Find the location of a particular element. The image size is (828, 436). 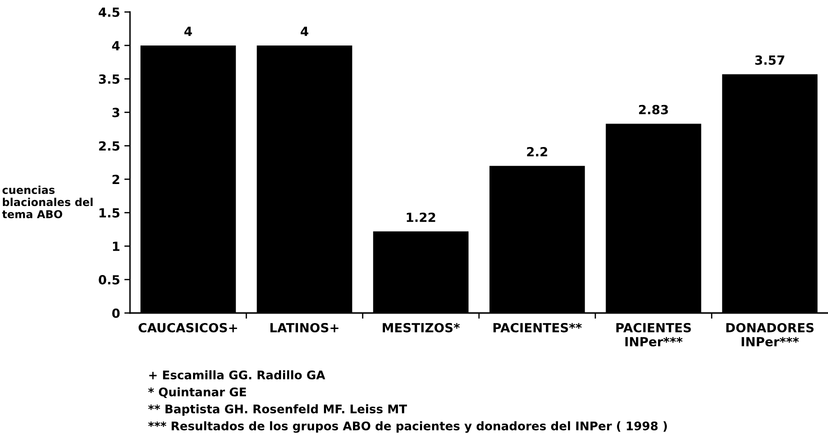

text: *** Resultados de los grupos ABO de pacientes y donadores del INPer ( 1998 ) is located at coordinates (407, 427).